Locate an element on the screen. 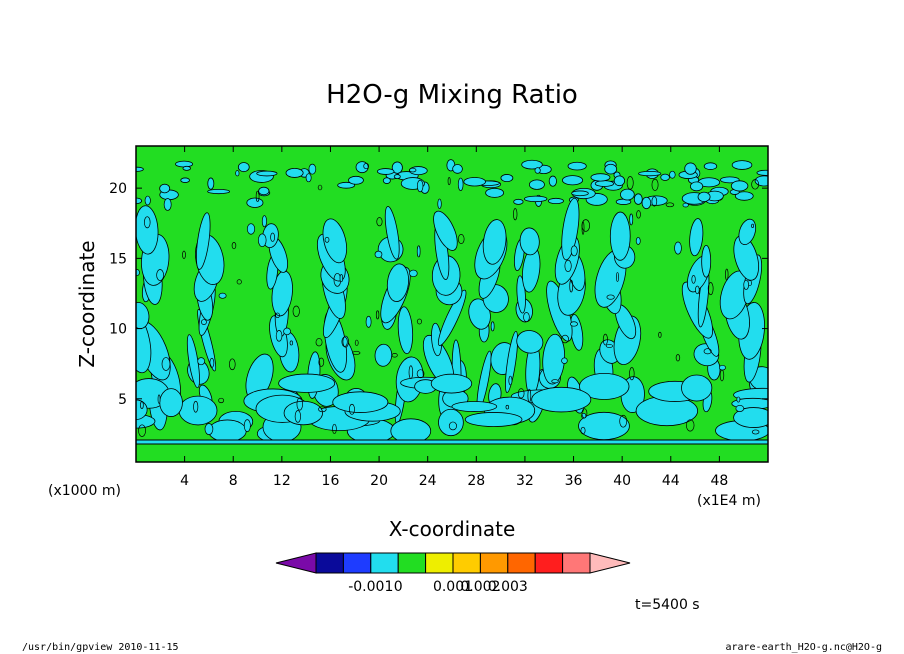 Image resolution: width=904 pixels, height=654 pixels. x-tick-label: 36 is located at coordinates (574, 481).